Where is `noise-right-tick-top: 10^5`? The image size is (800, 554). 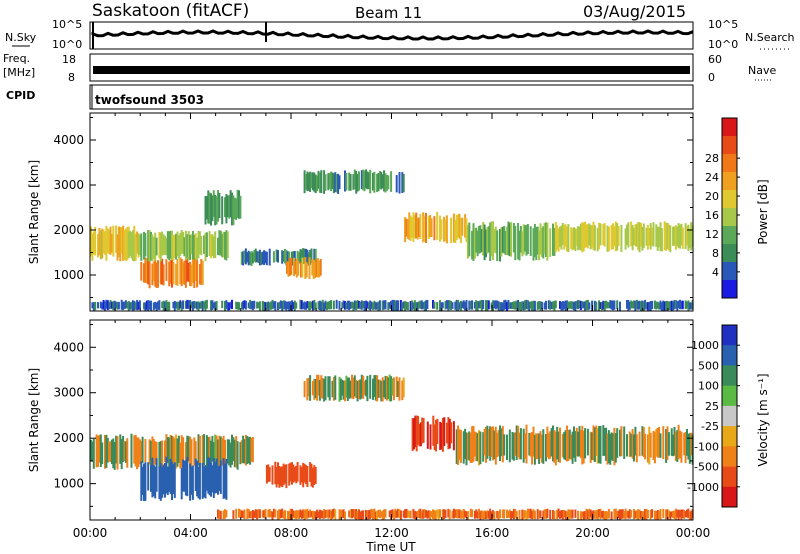
noise-right-tick-top: 10^5 is located at coordinates (723, 24).